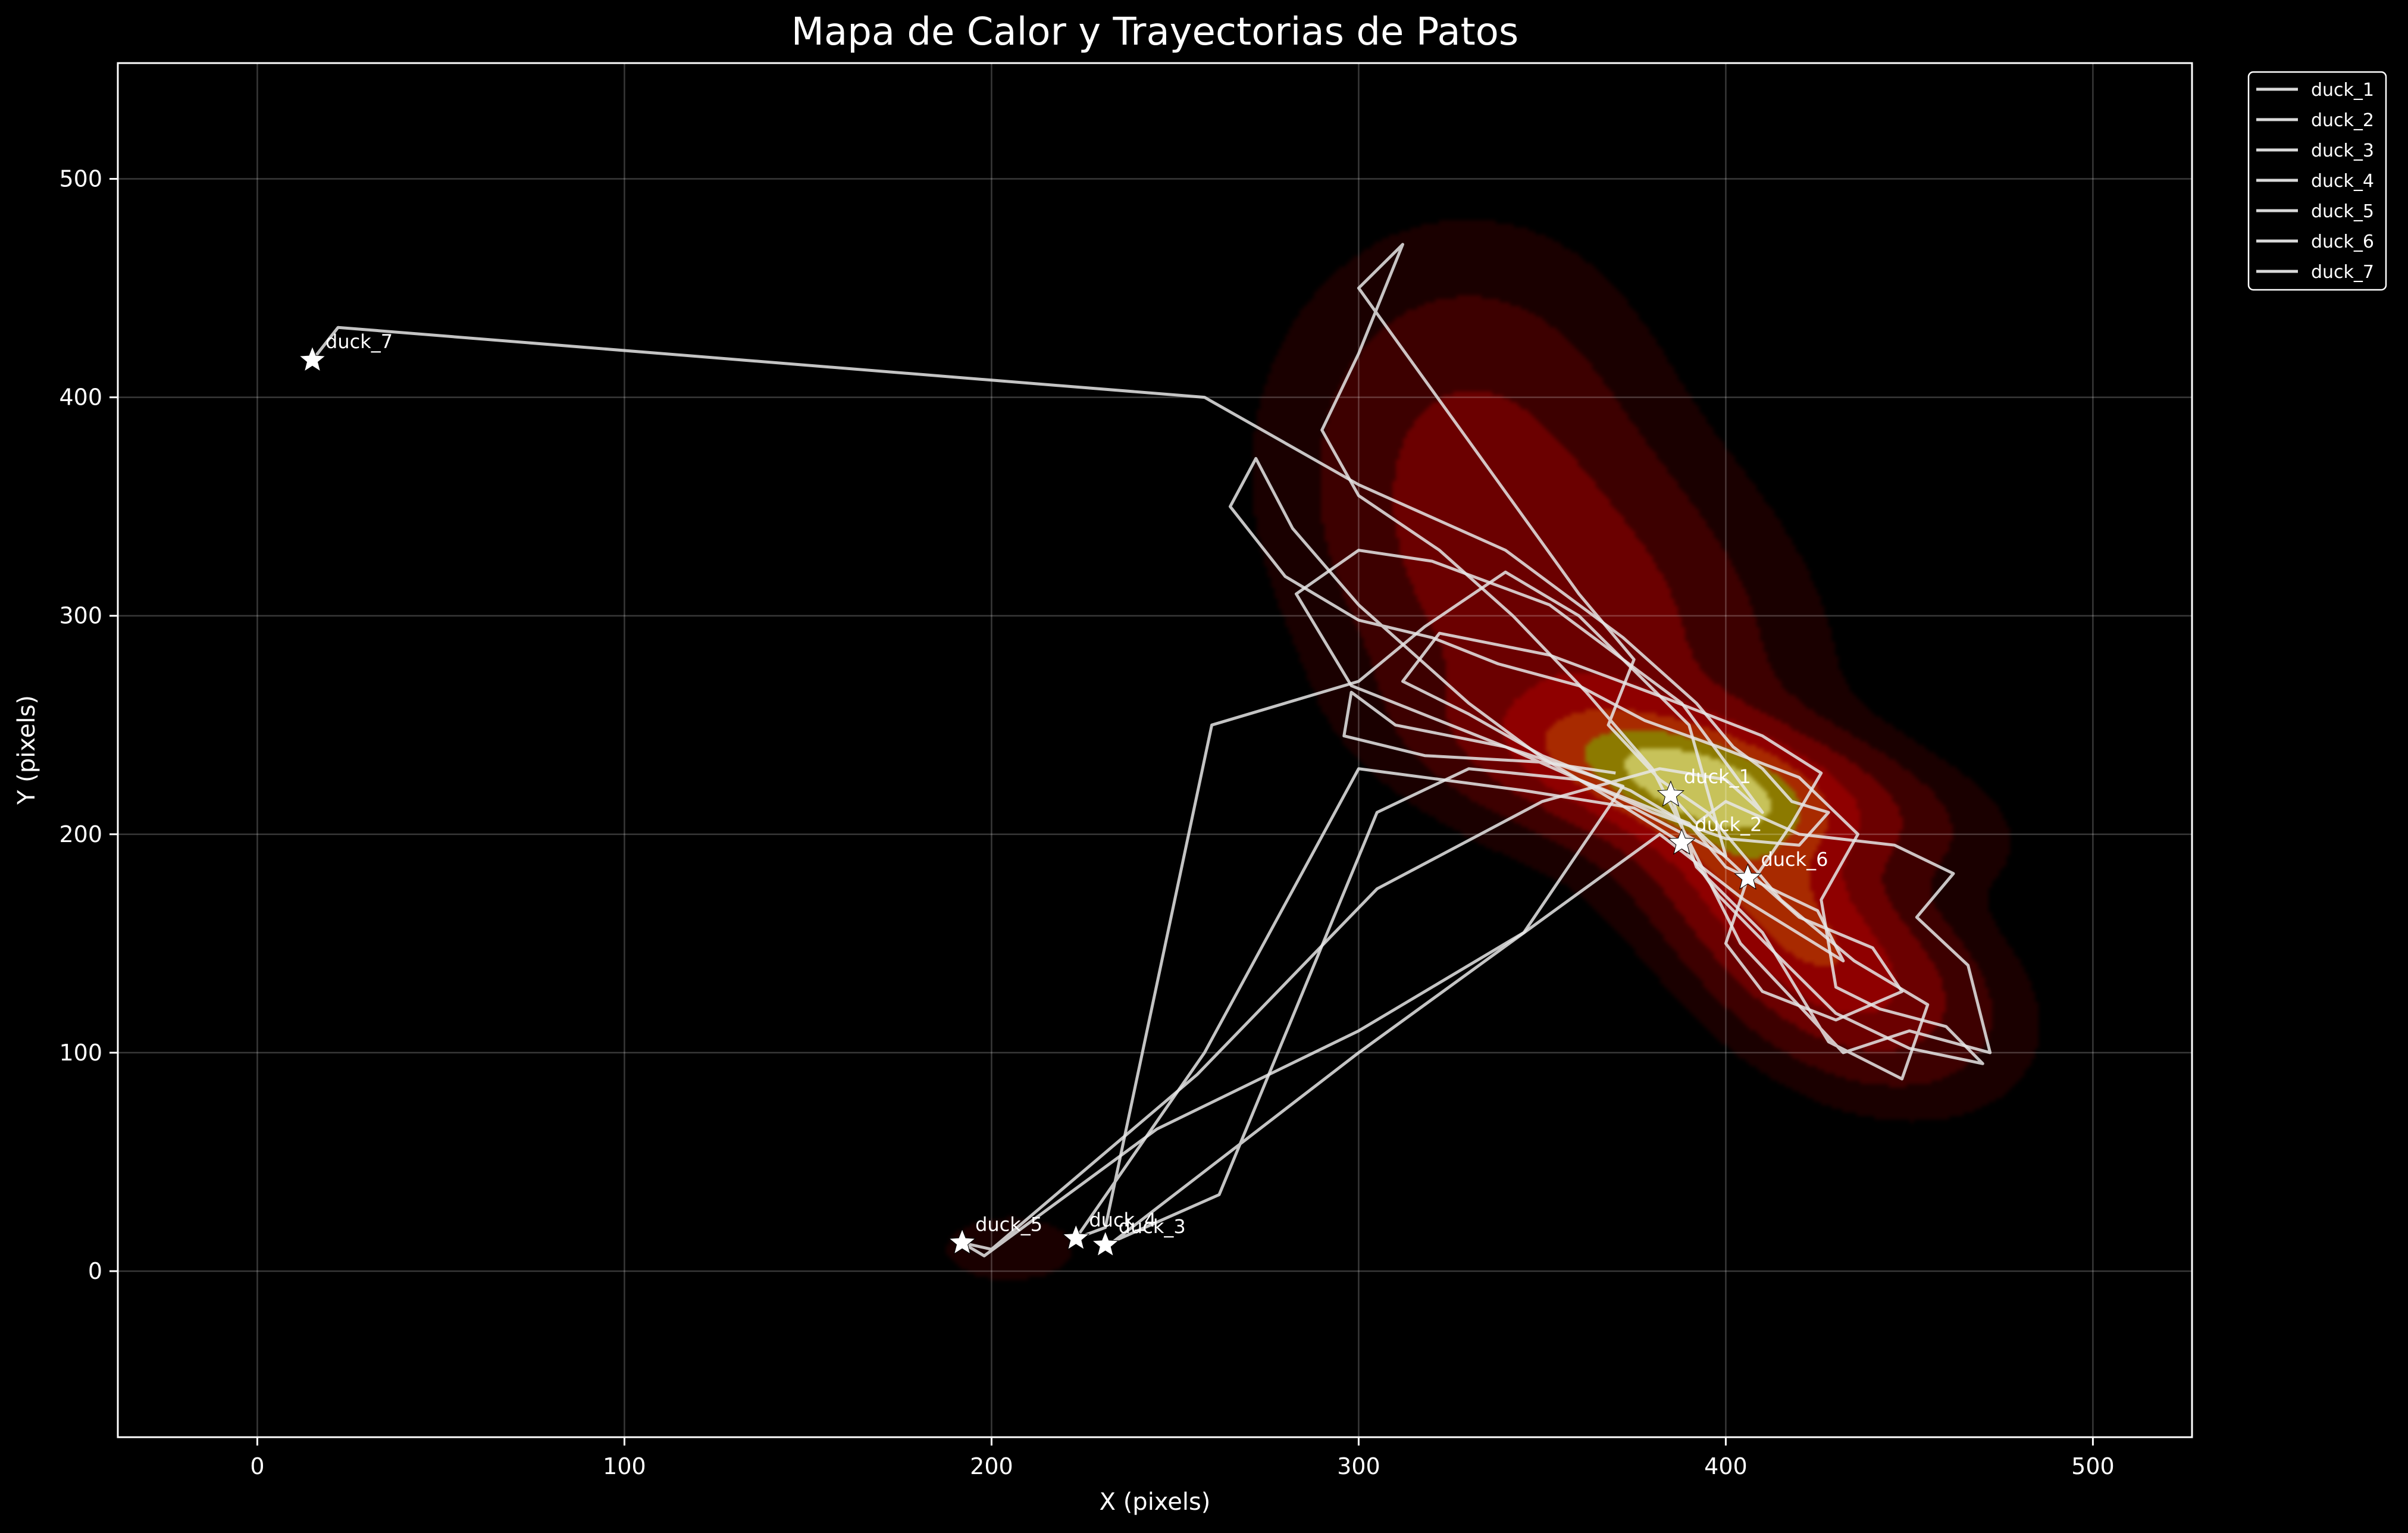  What do you see at coordinates (2342, 90) in the screenshot?
I see `legend-label-duck-1: duck_1` at bounding box center [2342, 90].